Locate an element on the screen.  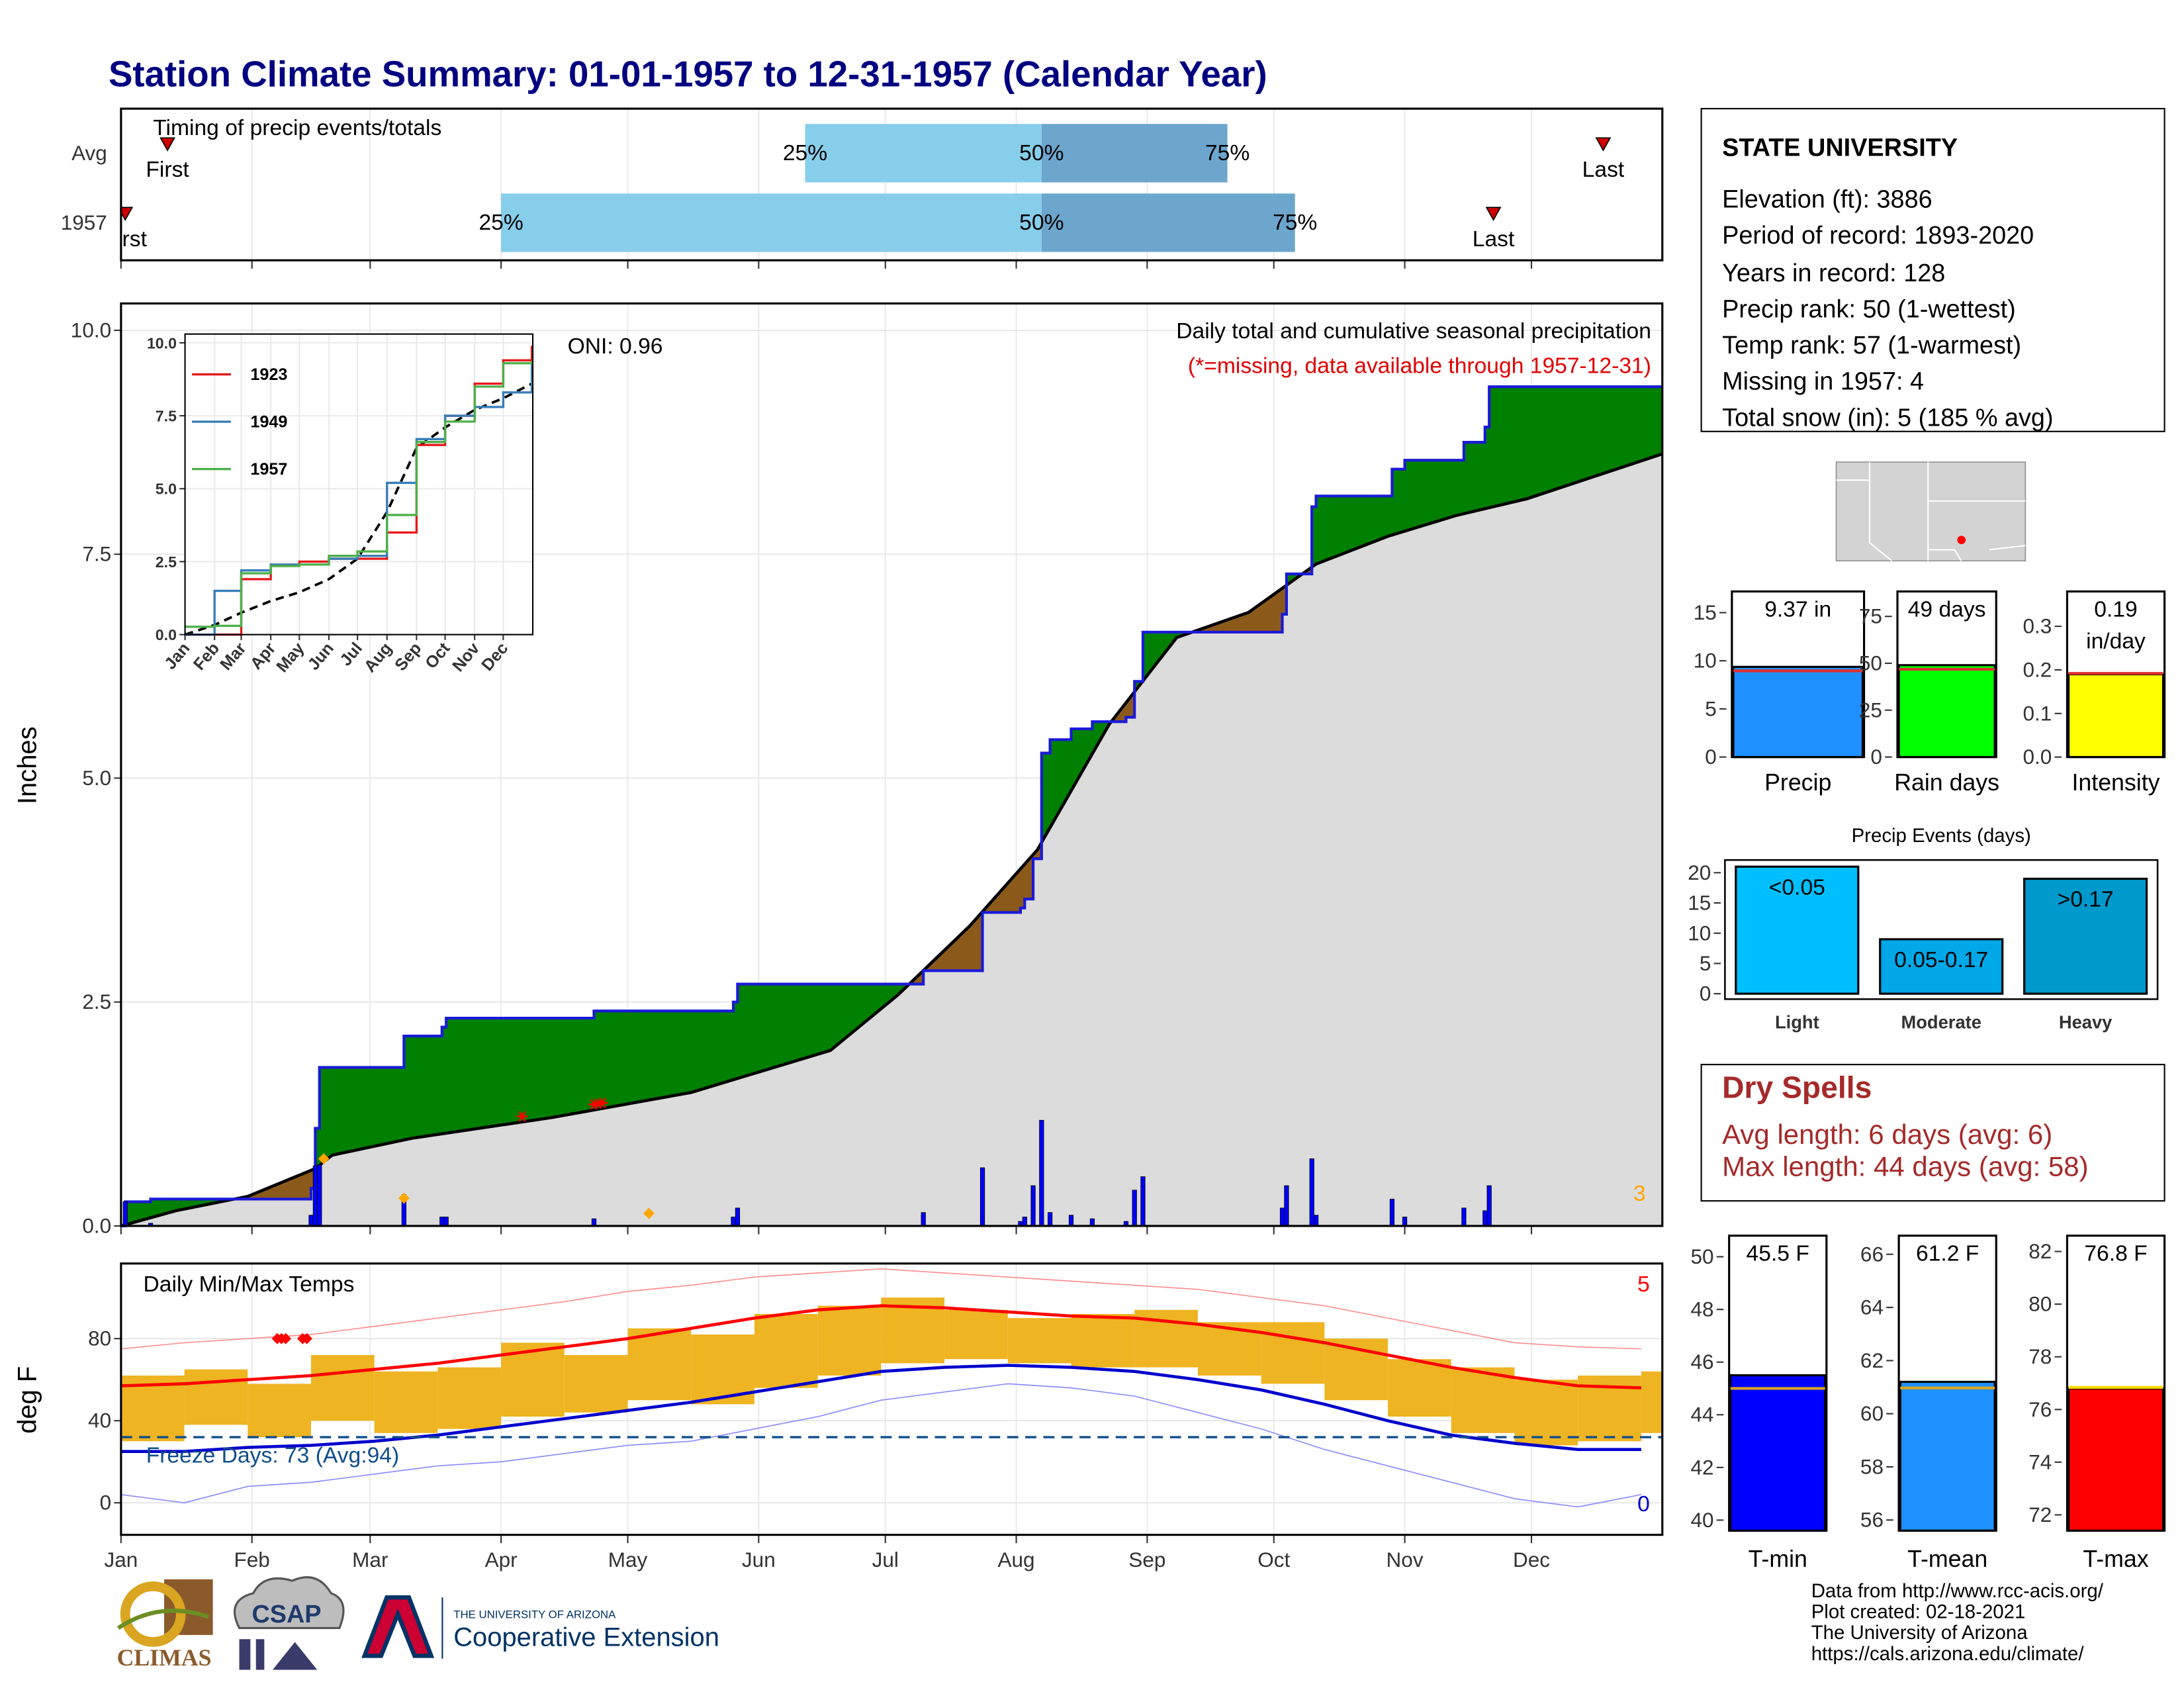
locator-map is located at coordinates (1931, 511).